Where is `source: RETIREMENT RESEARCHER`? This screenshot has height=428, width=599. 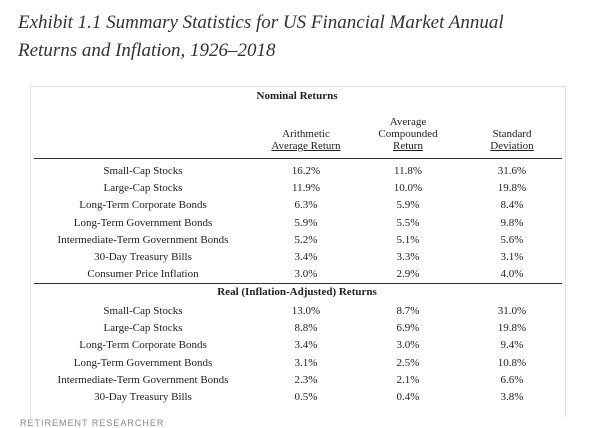 source: RETIREMENT RESEARCHER is located at coordinates (92, 423).